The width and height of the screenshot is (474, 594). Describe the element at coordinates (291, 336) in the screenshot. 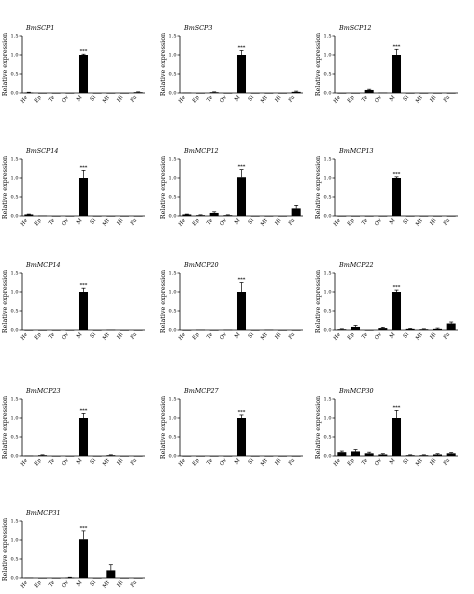

I see `x-tick-label: Fa` at that location.